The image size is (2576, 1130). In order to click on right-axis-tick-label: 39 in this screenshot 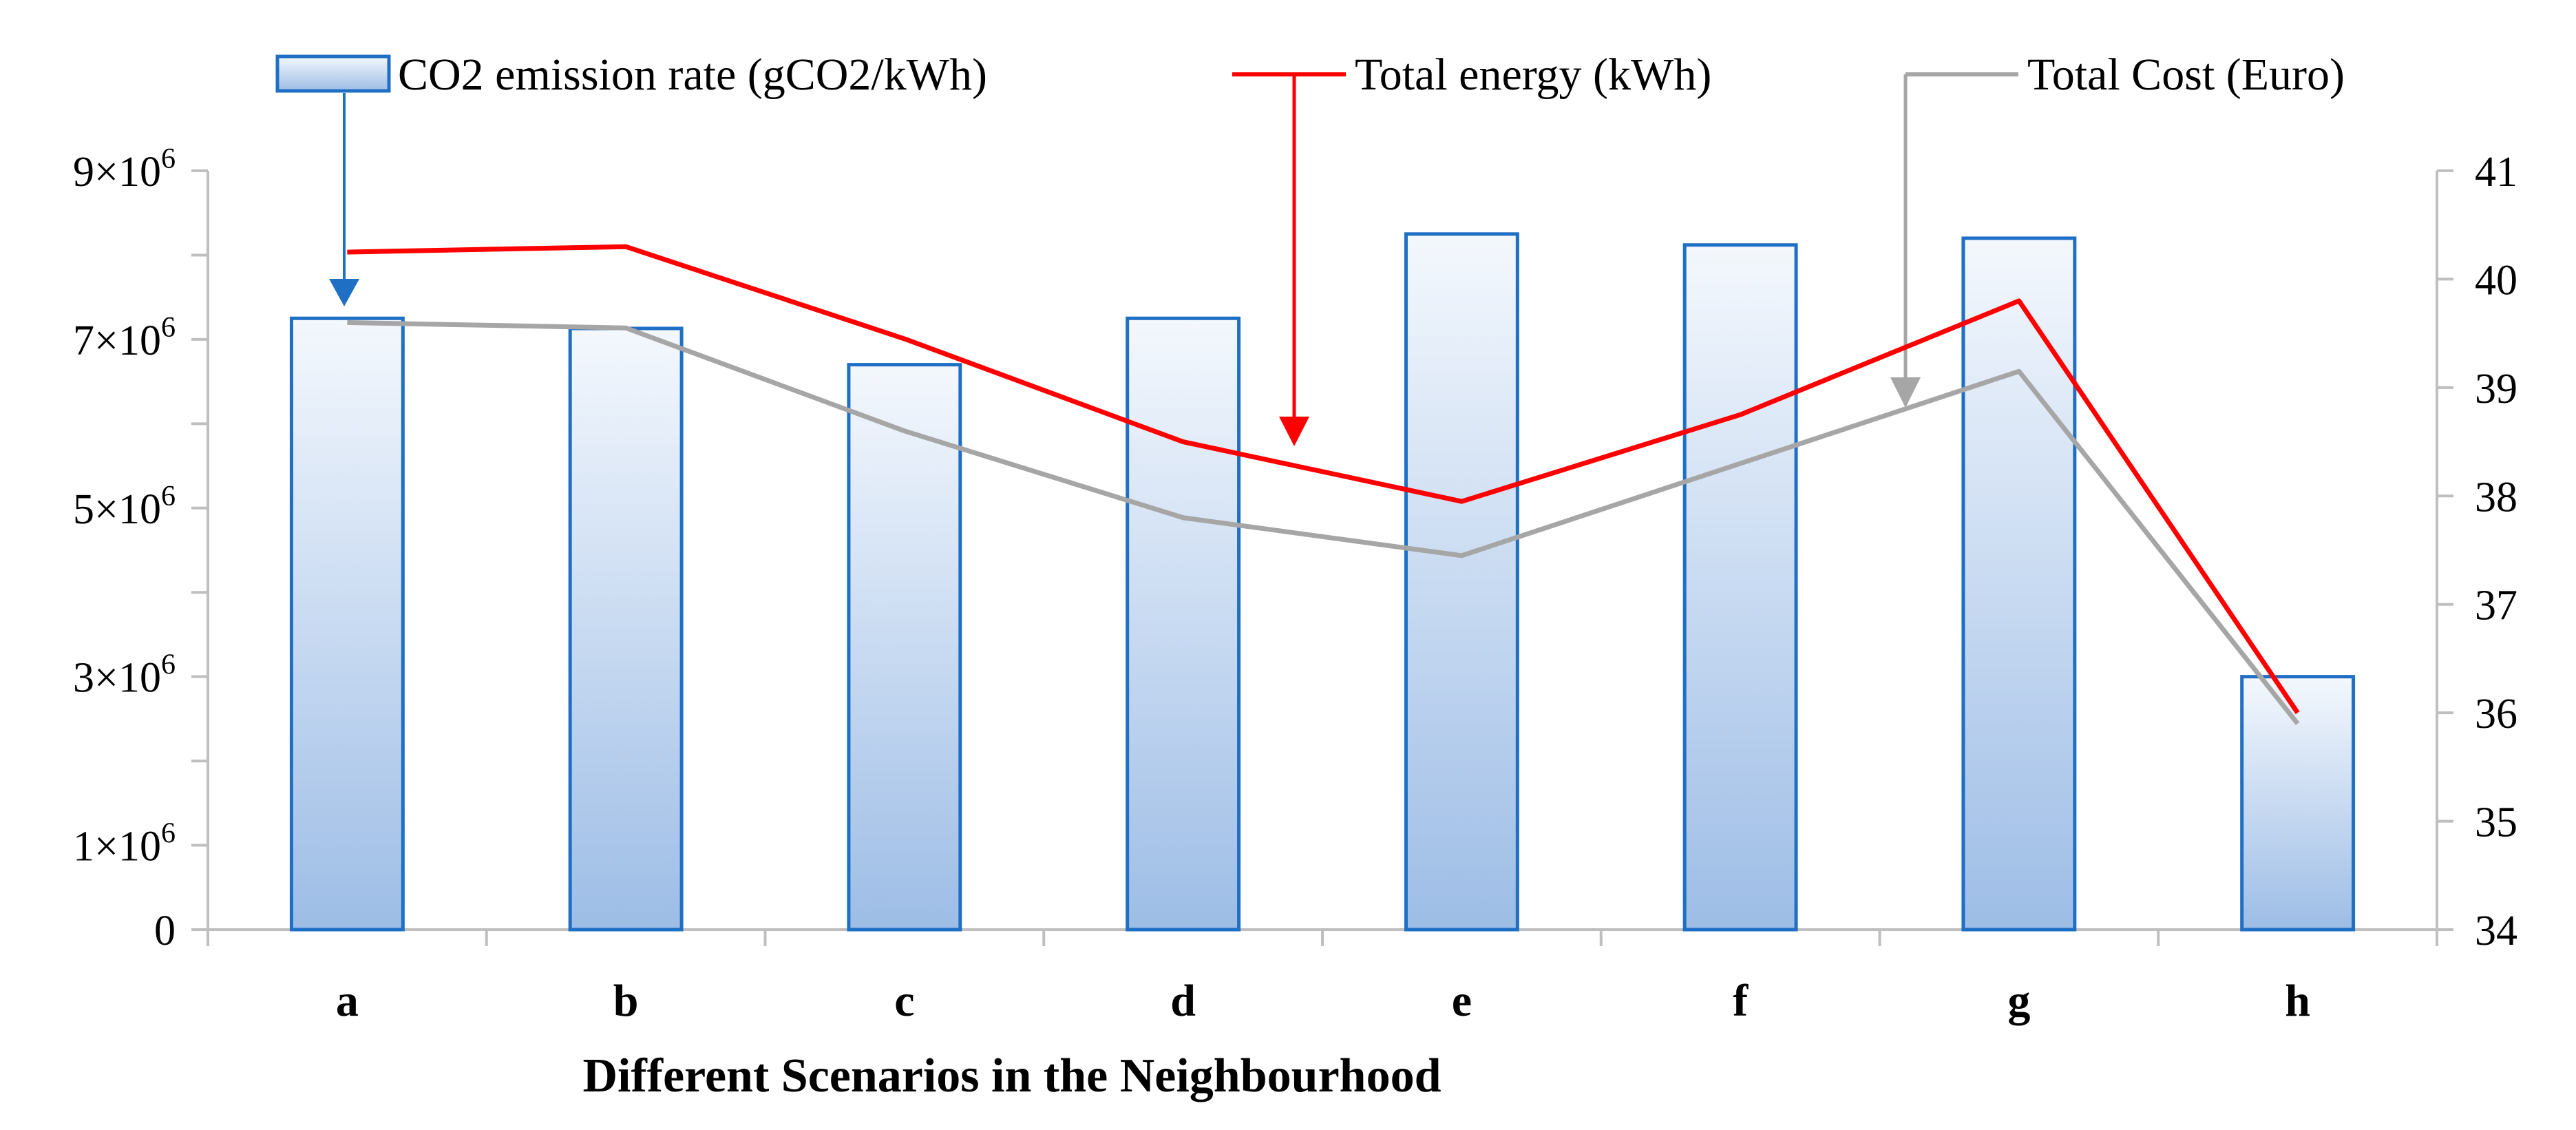, I will do `click(2496, 389)`.